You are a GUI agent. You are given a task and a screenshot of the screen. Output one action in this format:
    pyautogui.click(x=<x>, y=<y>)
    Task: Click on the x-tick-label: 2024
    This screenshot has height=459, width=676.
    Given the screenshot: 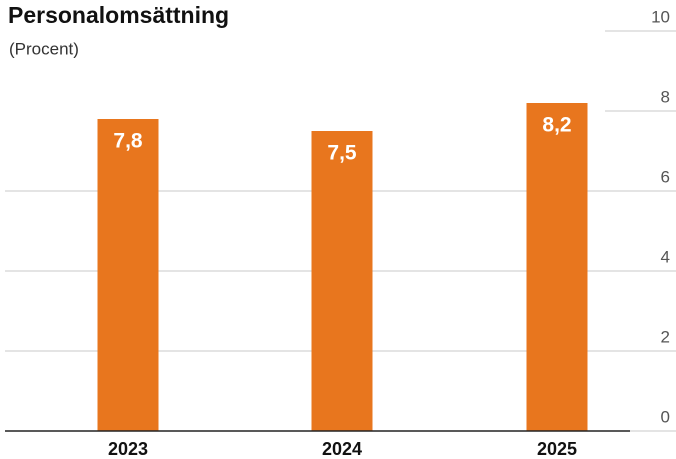 What is the action you would take?
    pyautogui.click(x=342, y=449)
    